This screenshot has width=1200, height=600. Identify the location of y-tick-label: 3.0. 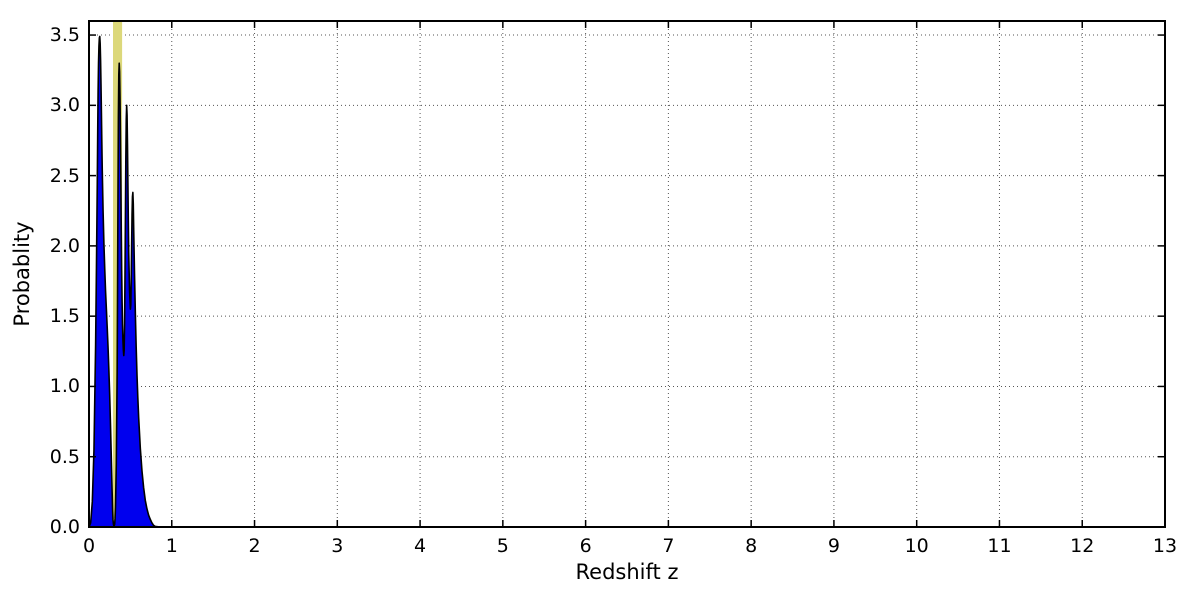
(64, 105).